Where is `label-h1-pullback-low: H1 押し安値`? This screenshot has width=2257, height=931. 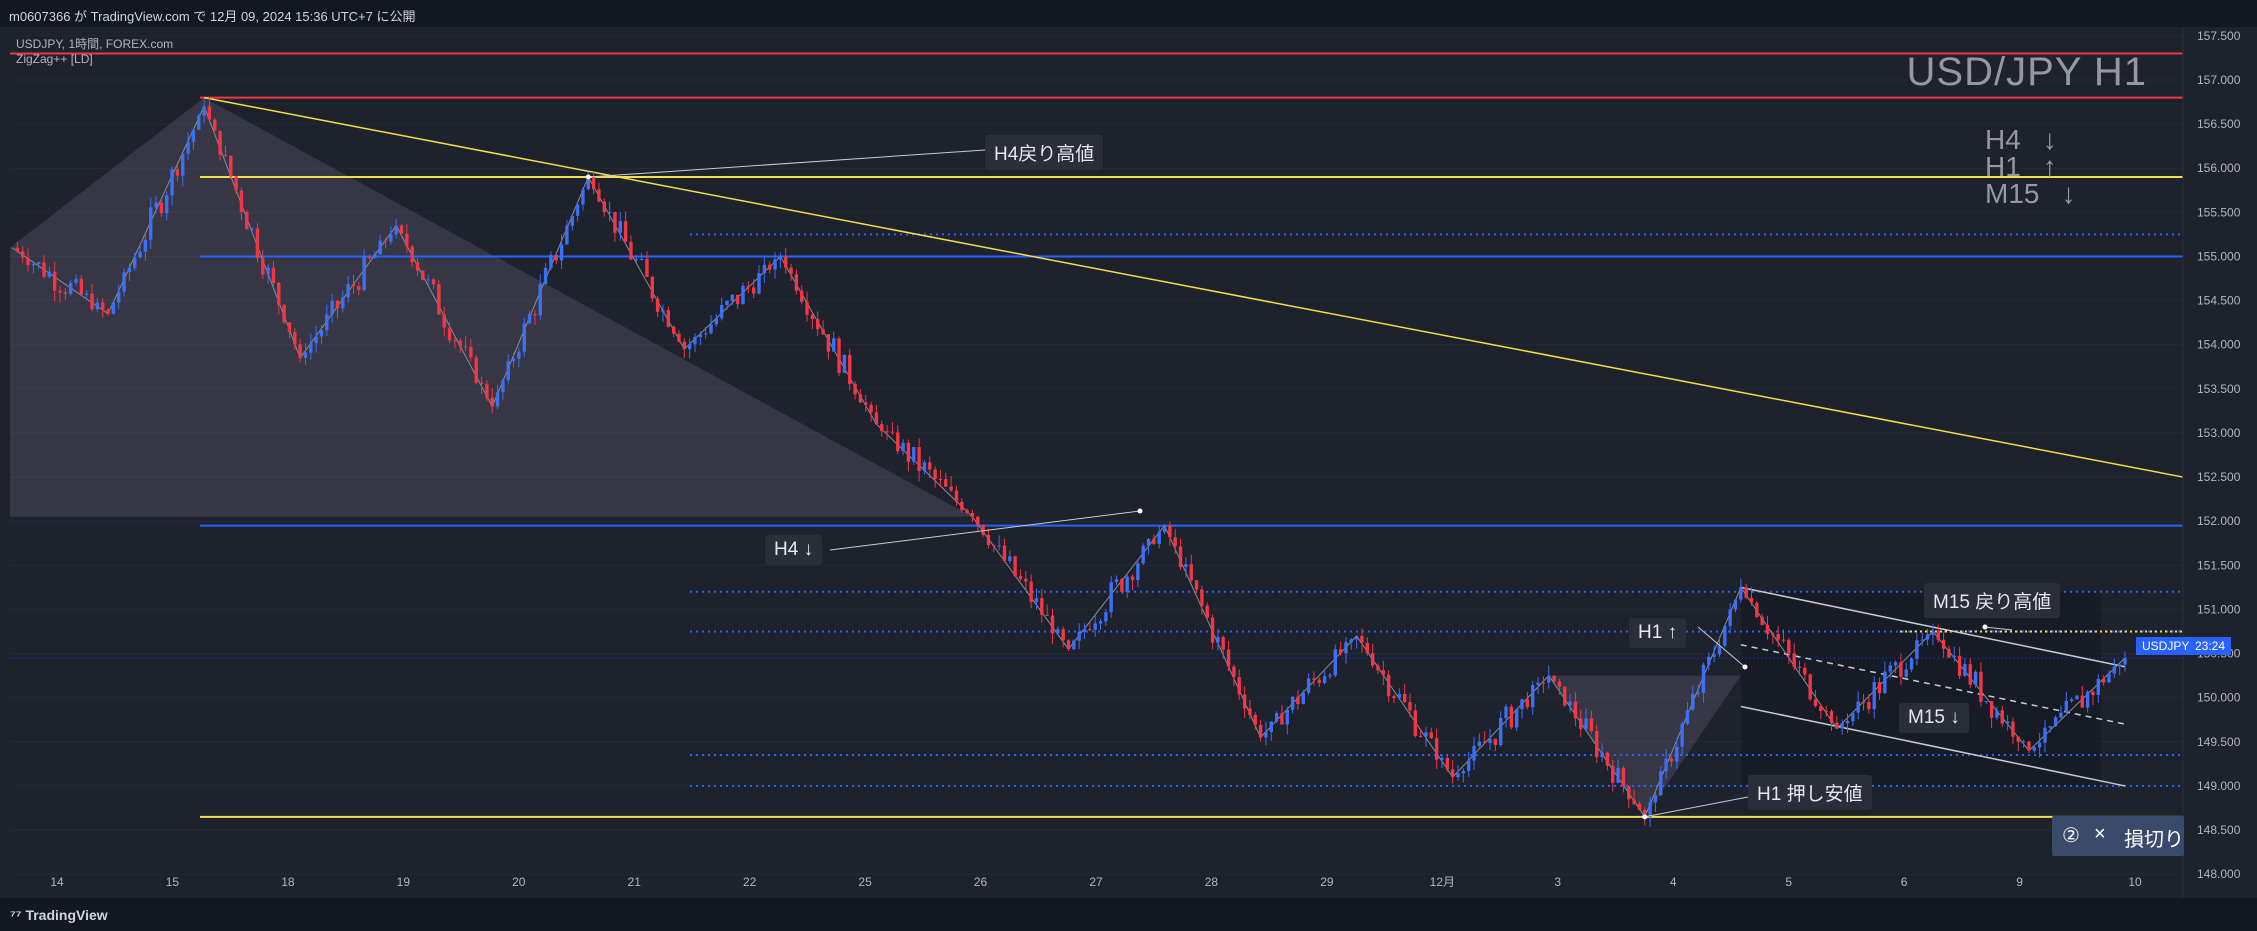
label-h1-pullback-low: H1 押し安値 is located at coordinates (1810, 792).